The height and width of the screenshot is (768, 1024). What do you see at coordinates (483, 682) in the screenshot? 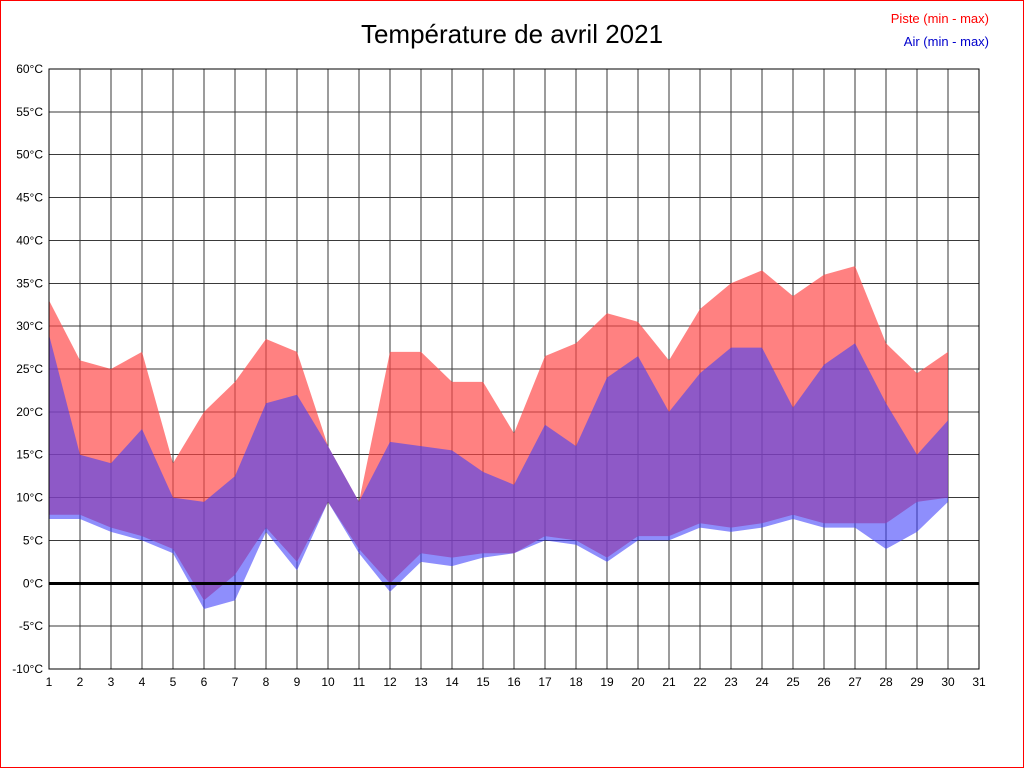
I see `x-tick-label: 15` at bounding box center [483, 682].